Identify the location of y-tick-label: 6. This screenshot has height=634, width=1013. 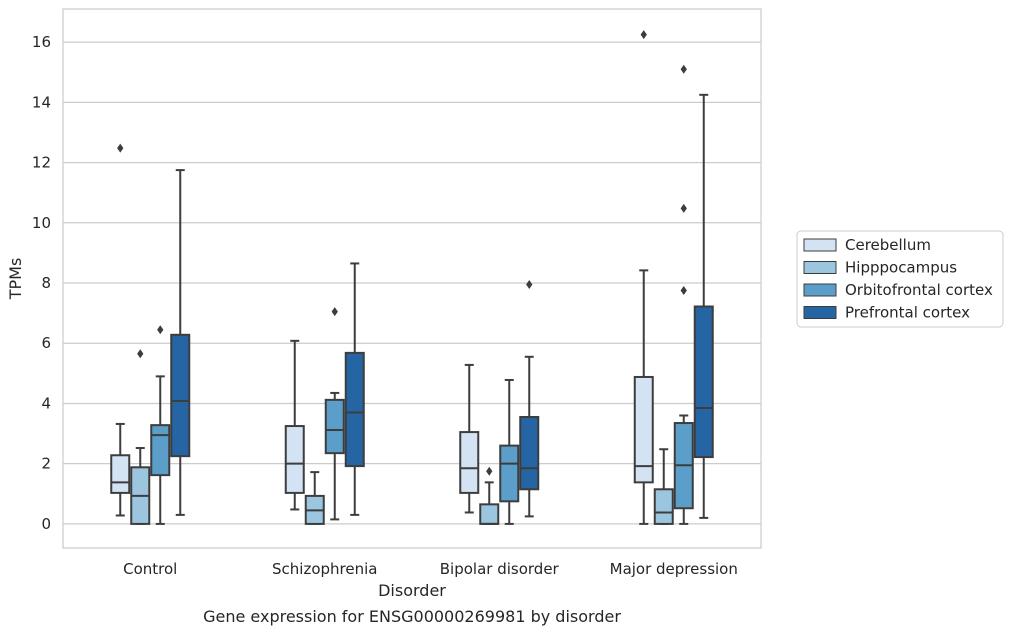
(46, 343).